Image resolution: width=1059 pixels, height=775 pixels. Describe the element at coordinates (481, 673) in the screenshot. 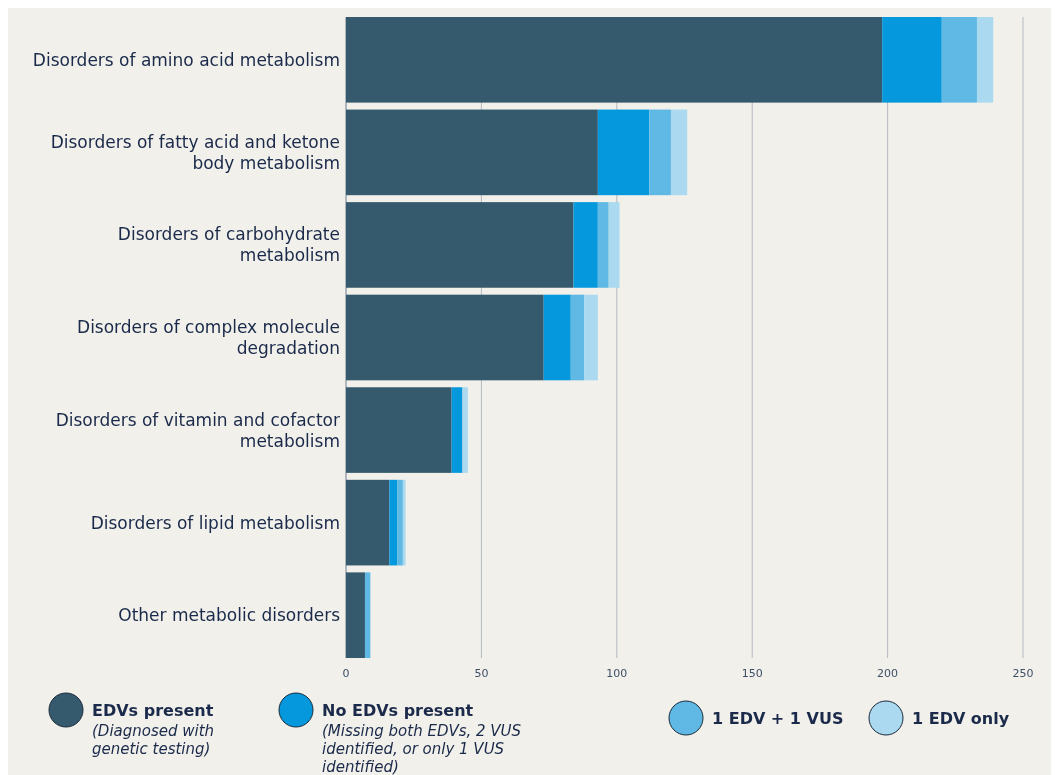

I see `x-tick-label: 50` at that location.